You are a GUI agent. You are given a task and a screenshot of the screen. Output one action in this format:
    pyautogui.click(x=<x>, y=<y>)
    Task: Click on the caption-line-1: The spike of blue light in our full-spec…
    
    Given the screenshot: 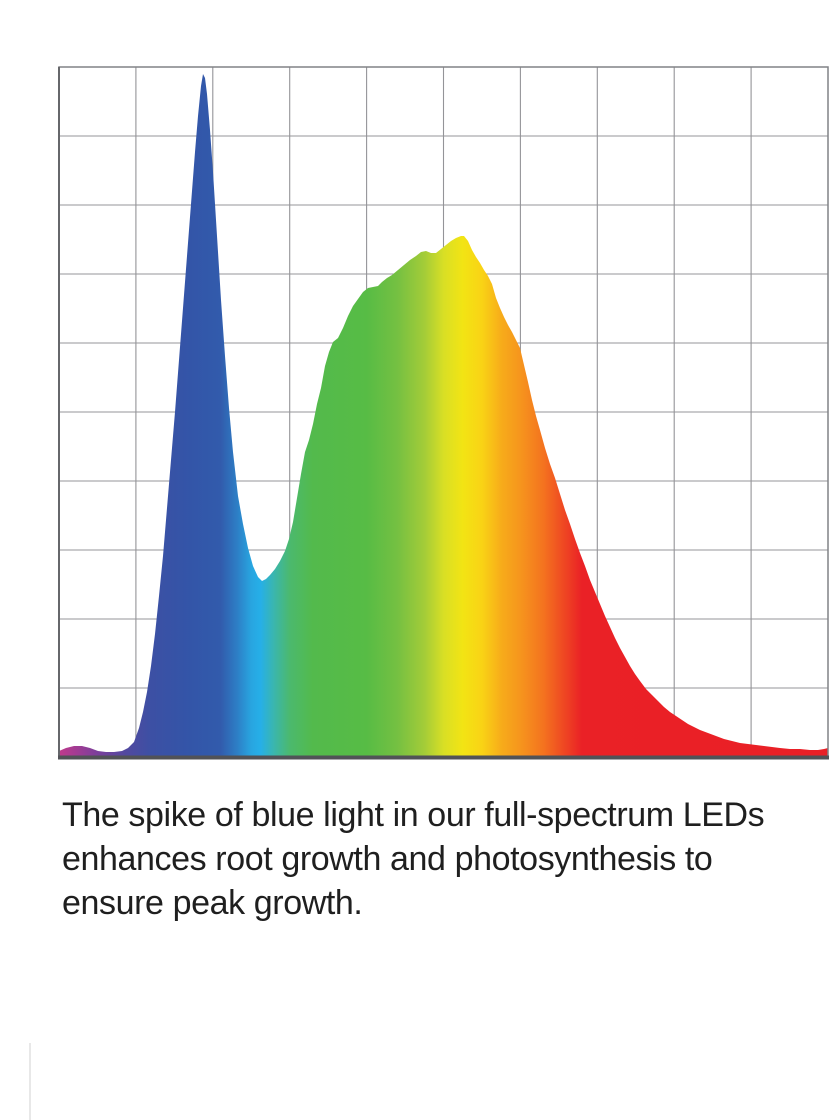 What is the action you would take?
    pyautogui.click(x=413, y=815)
    